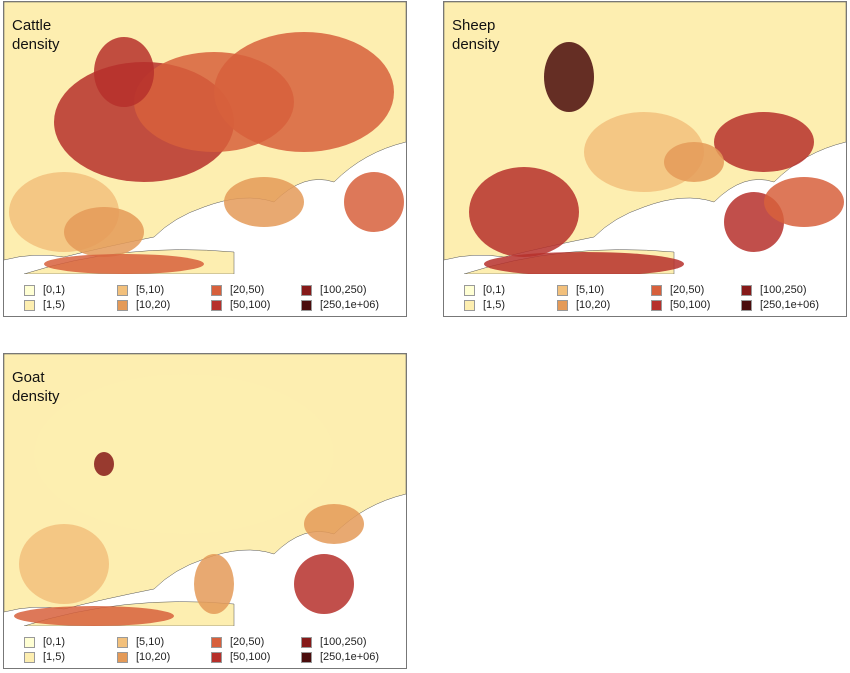 The image size is (850, 673). I want to click on panel-title: Sheep density, so click(476, 35).